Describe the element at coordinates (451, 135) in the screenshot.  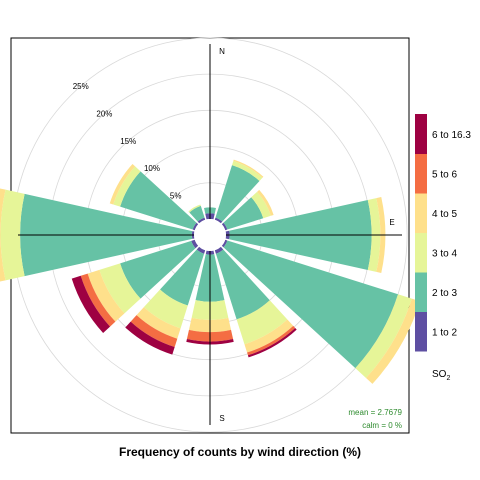
I see `legend-label: 6 to 16.3` at that location.